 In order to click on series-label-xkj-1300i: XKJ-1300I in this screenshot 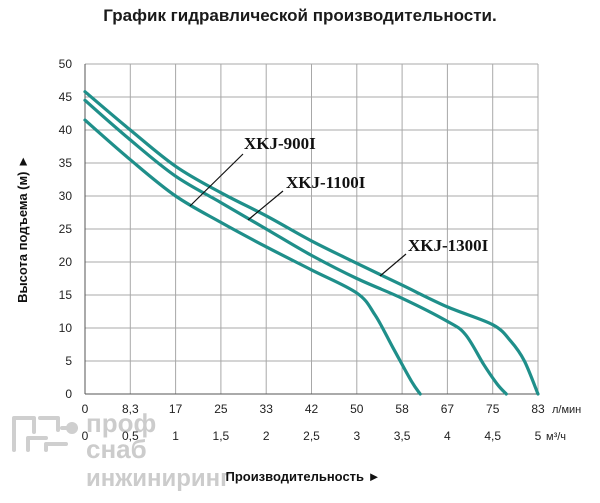, I will do `click(448, 245)`.